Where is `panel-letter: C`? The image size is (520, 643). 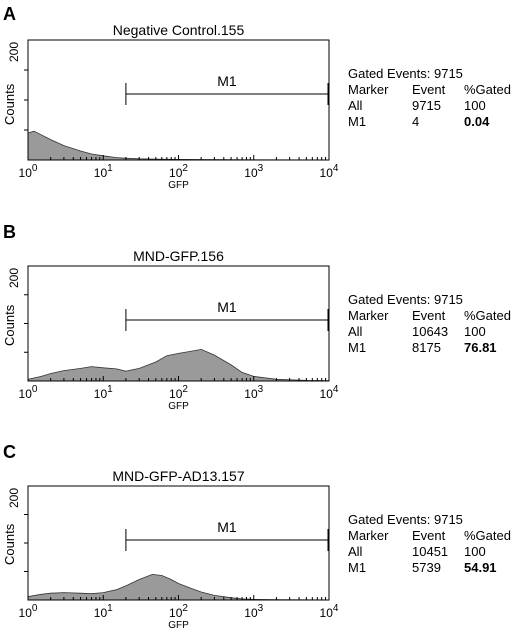
panel-letter: C is located at coordinates (9, 452).